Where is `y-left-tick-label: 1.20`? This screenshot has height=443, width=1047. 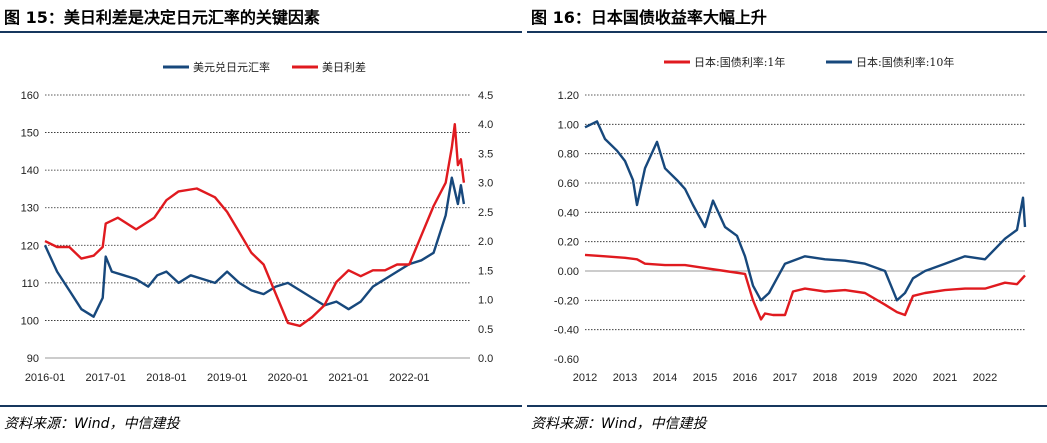 y-left-tick-label: 1.20 is located at coordinates (568, 96).